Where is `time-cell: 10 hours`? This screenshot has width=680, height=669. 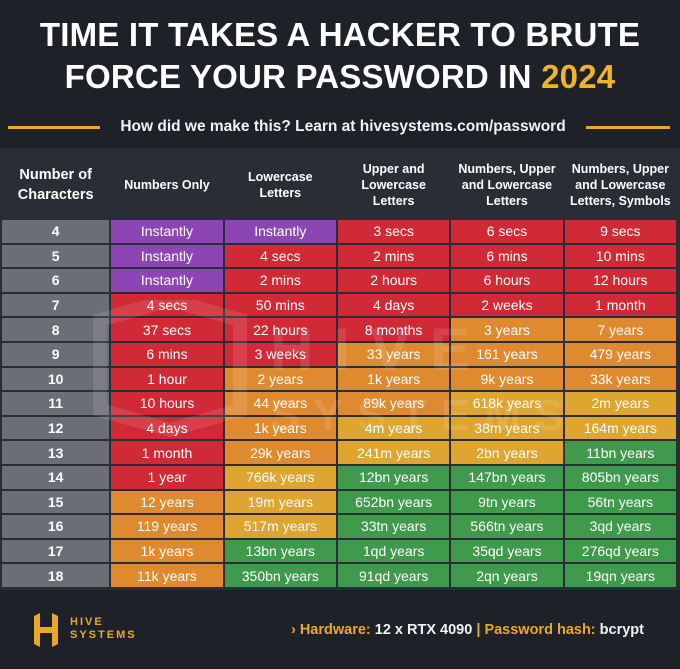 time-cell: 10 hours is located at coordinates (167, 403).